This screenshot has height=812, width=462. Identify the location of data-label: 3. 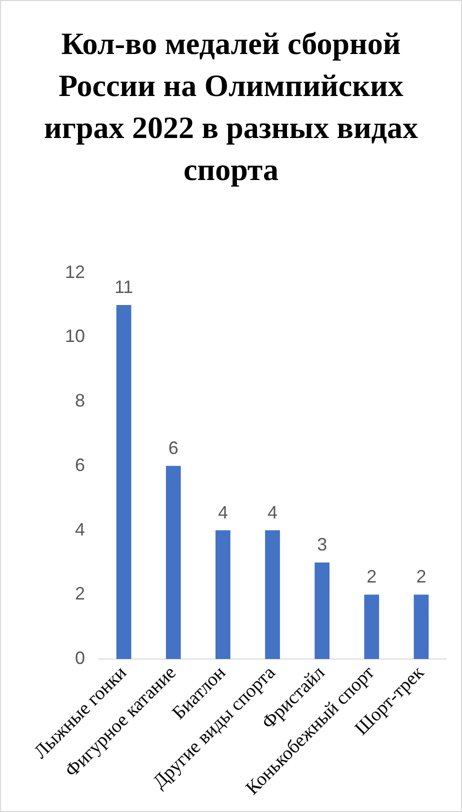
(322, 544).